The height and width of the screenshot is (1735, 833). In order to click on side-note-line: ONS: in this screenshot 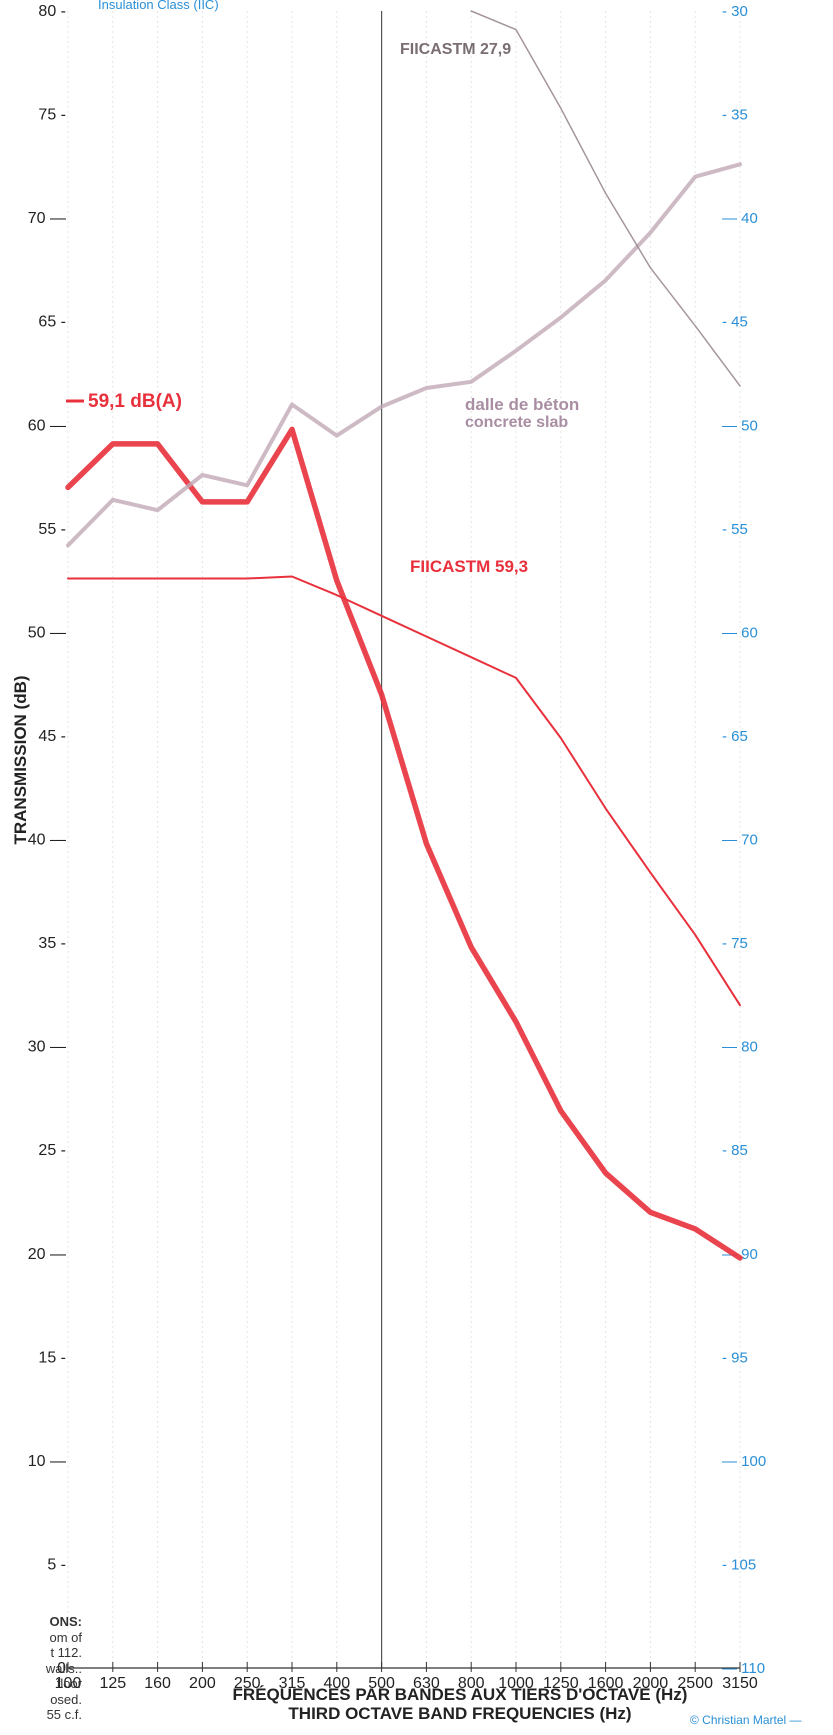, I will do `click(66, 1621)`.